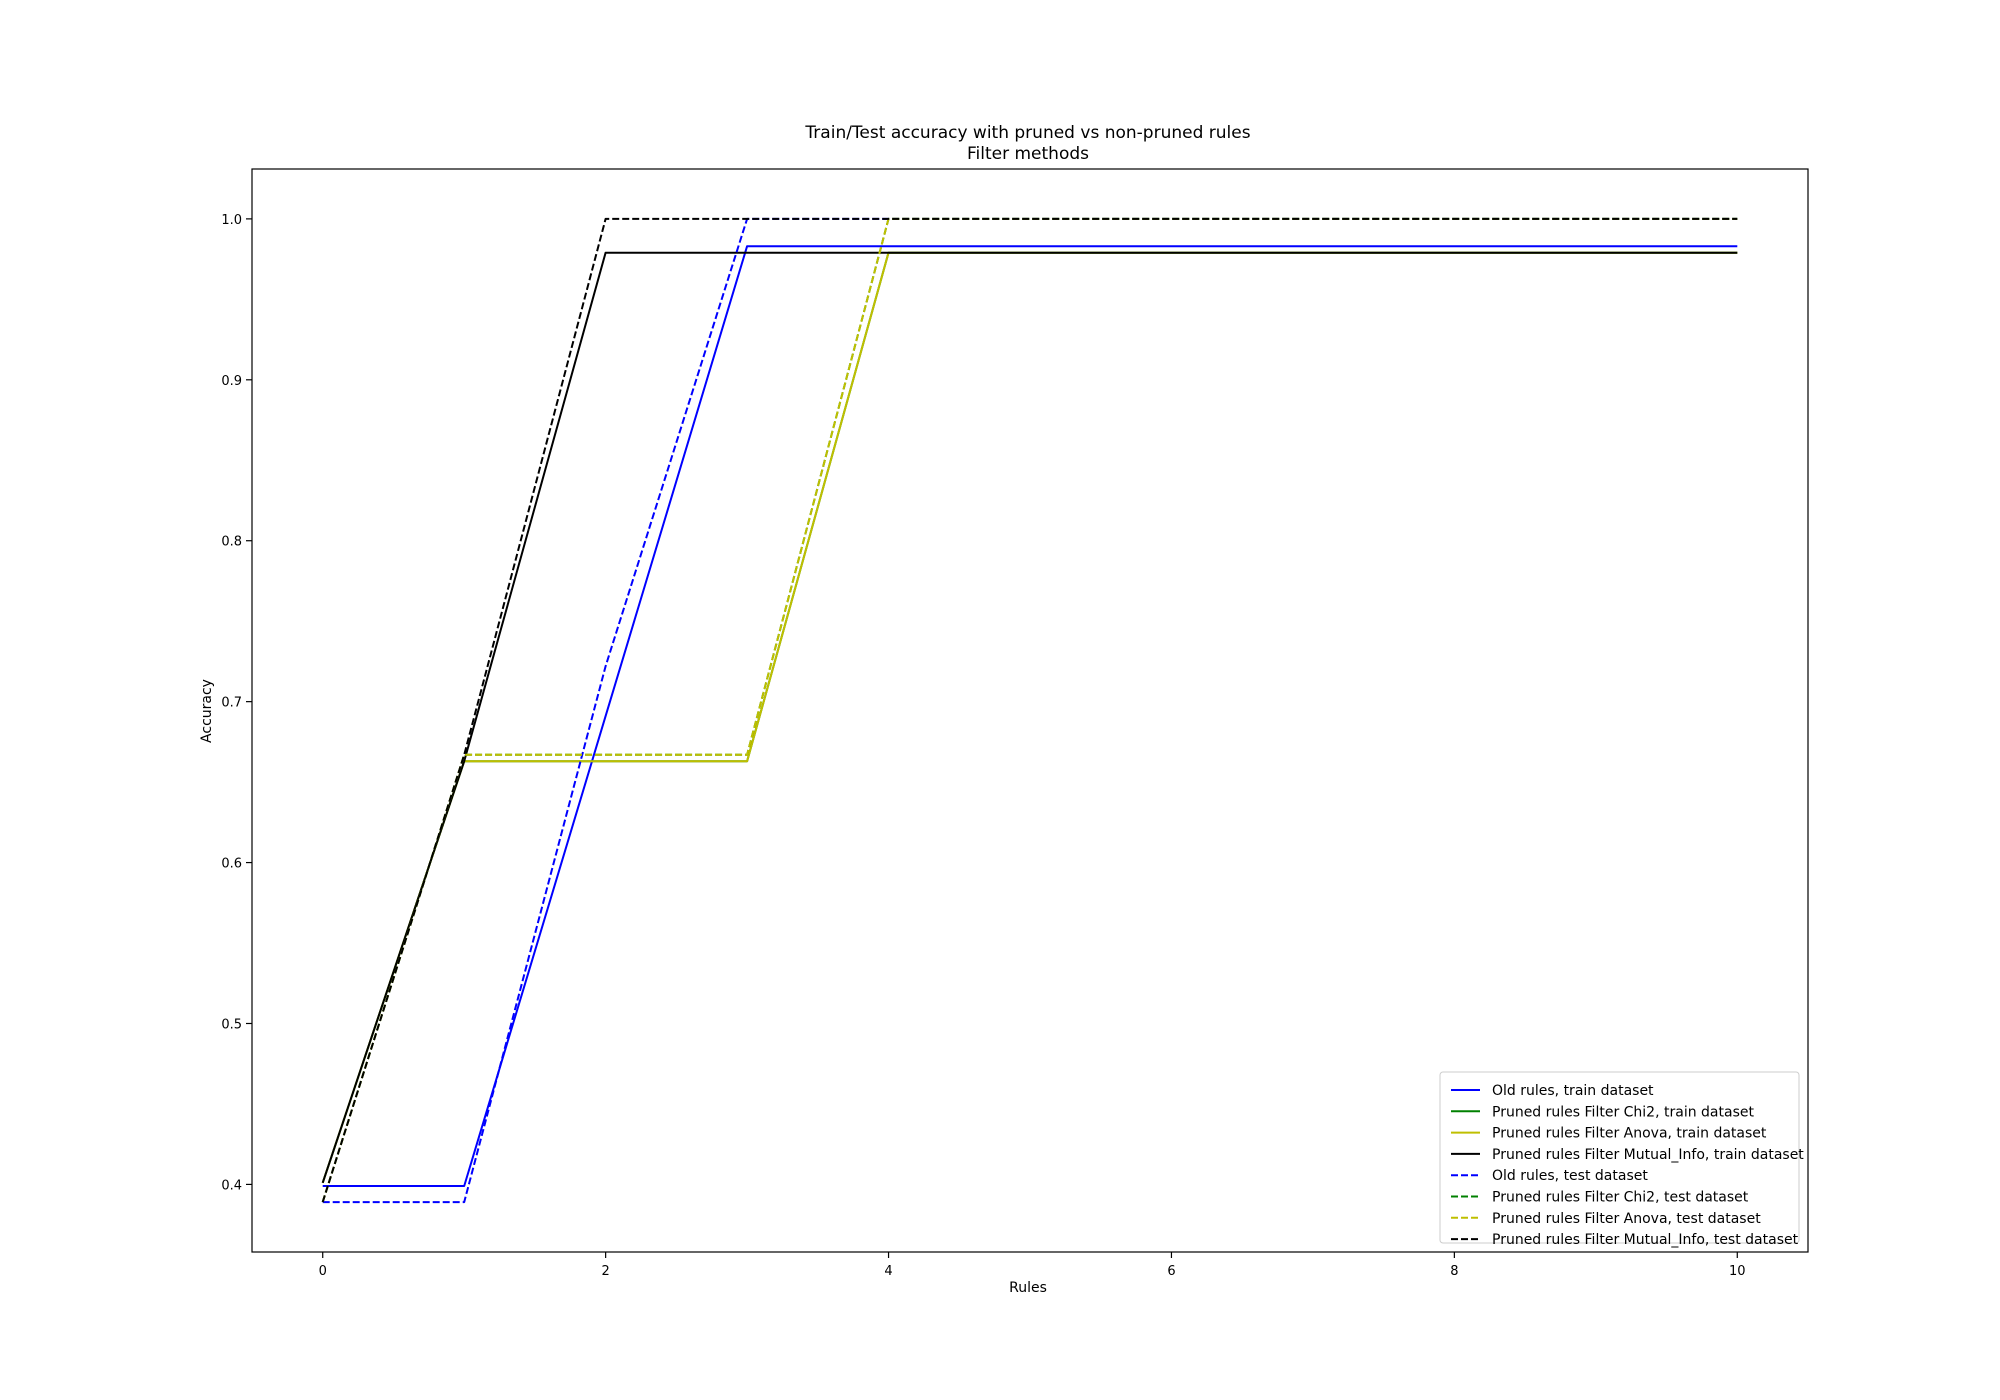 The image size is (2000, 1400). Describe the element at coordinates (1570, 1176) in the screenshot. I see `legend-label: Old rules, test dataset` at that location.